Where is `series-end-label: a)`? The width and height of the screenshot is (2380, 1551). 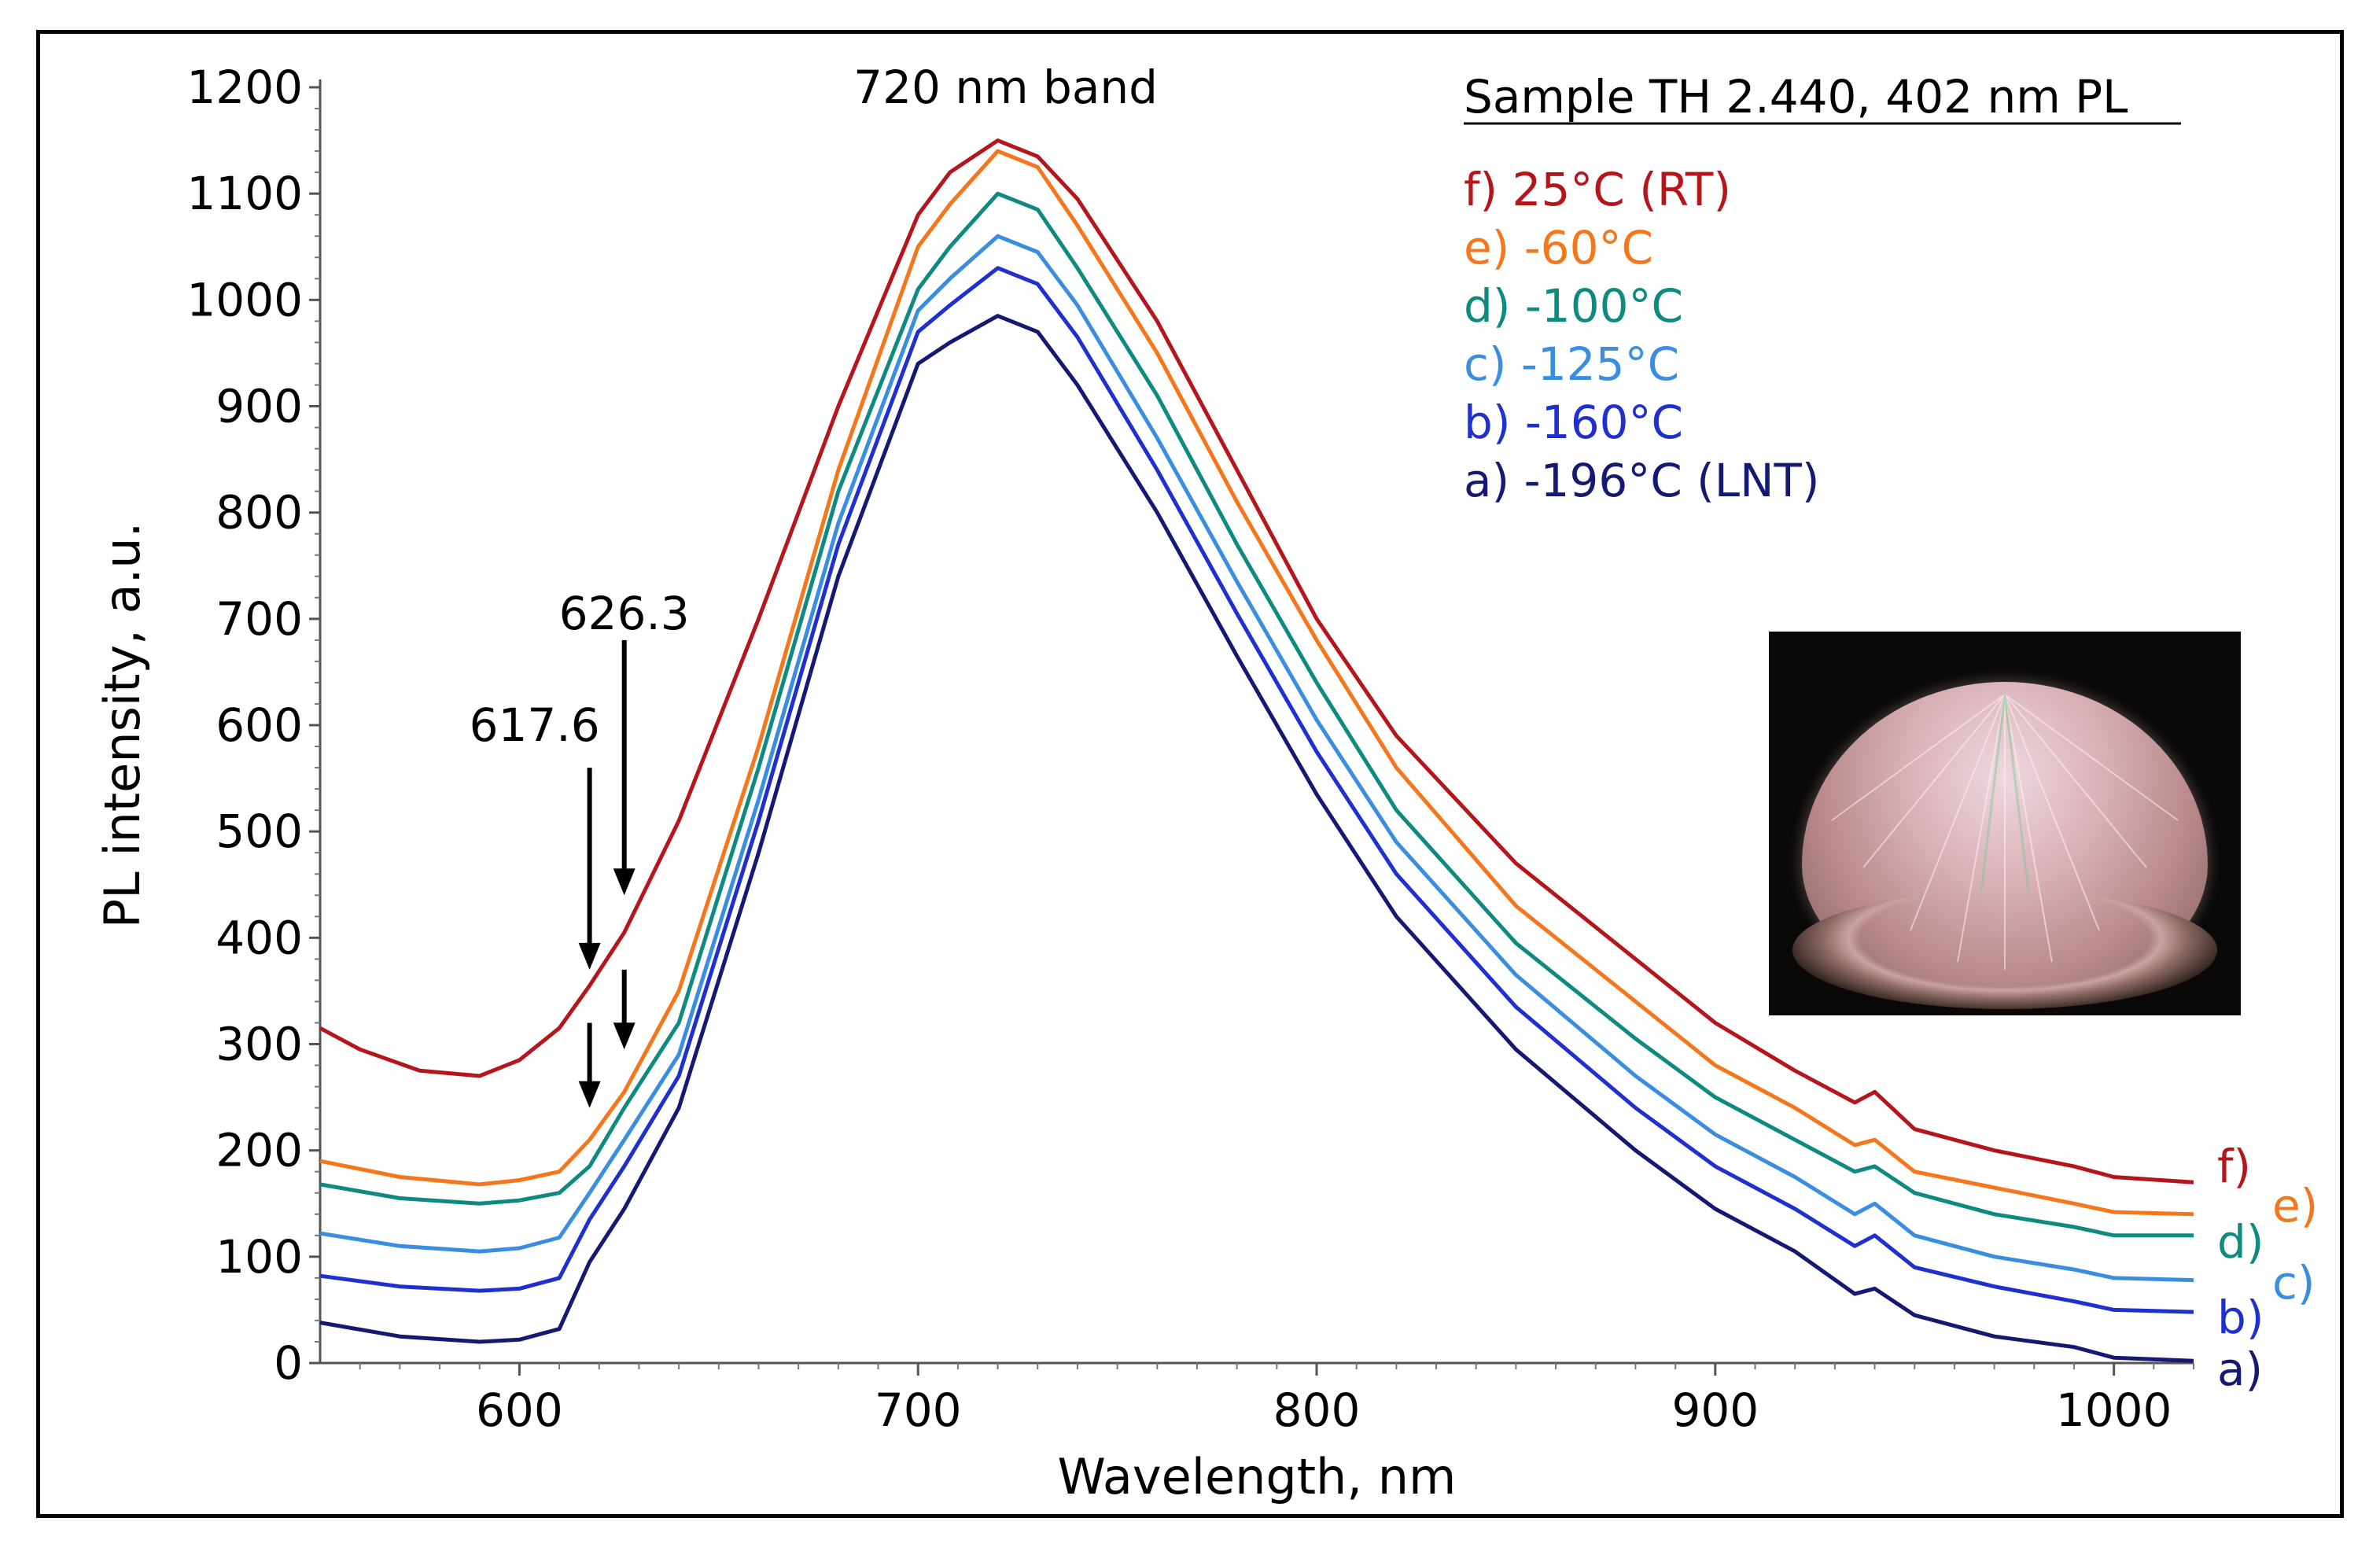
series-end-label: a) is located at coordinates (2240, 1369).